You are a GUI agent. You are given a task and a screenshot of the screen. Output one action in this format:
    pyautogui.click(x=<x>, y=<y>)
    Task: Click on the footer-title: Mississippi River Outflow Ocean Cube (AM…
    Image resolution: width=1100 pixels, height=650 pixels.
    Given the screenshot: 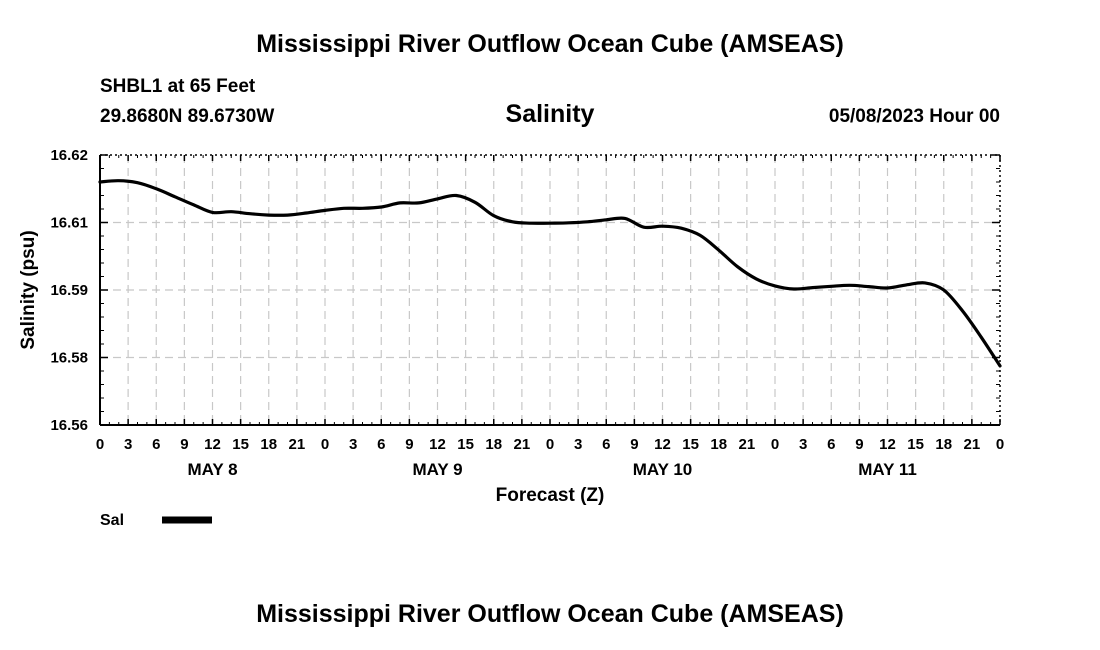 What is the action you would take?
    pyautogui.click(x=550, y=614)
    